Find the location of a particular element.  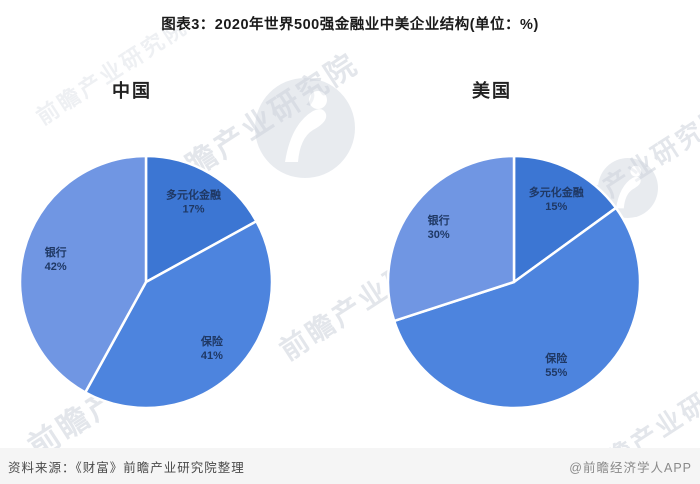

chart-title-us: 美国 is located at coordinates (492, 91).